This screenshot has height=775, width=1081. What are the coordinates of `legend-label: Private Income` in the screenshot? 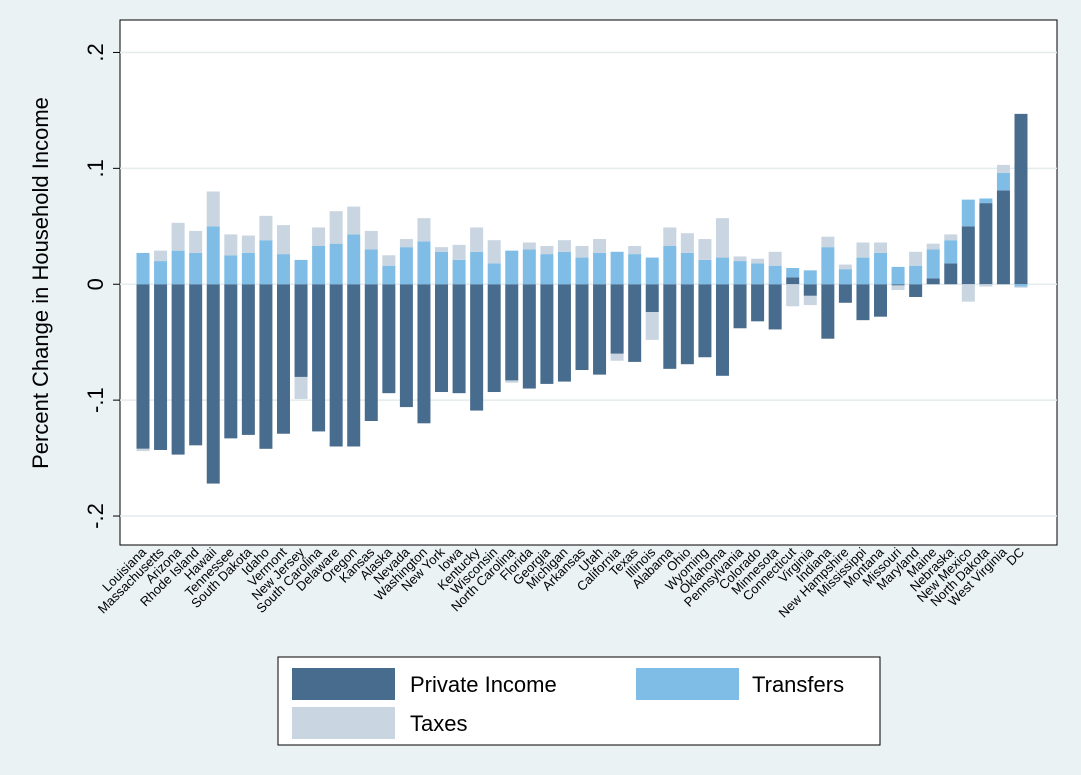 It's located at (483, 684).